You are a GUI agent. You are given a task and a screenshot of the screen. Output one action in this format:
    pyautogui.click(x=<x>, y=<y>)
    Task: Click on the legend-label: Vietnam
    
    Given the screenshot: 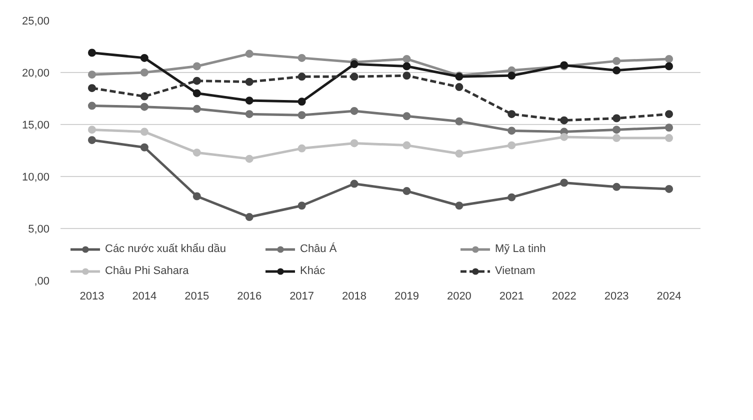 What is the action you would take?
    pyautogui.click(x=515, y=271)
    